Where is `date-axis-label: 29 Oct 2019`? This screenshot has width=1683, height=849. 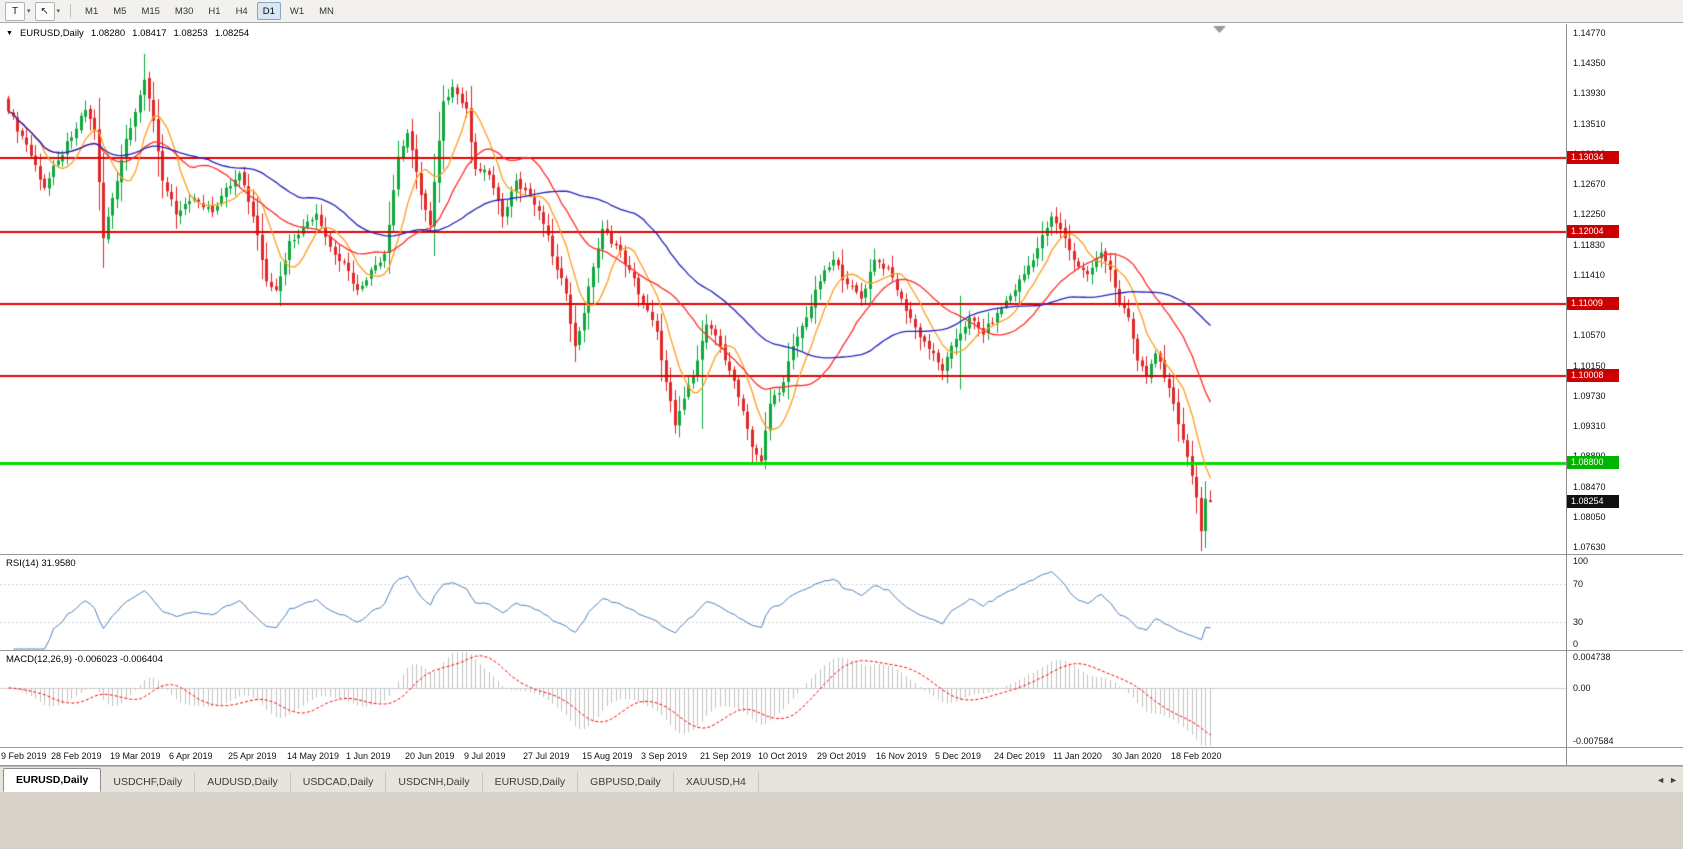 date-axis-label: 29 Oct 2019 is located at coordinates (842, 756).